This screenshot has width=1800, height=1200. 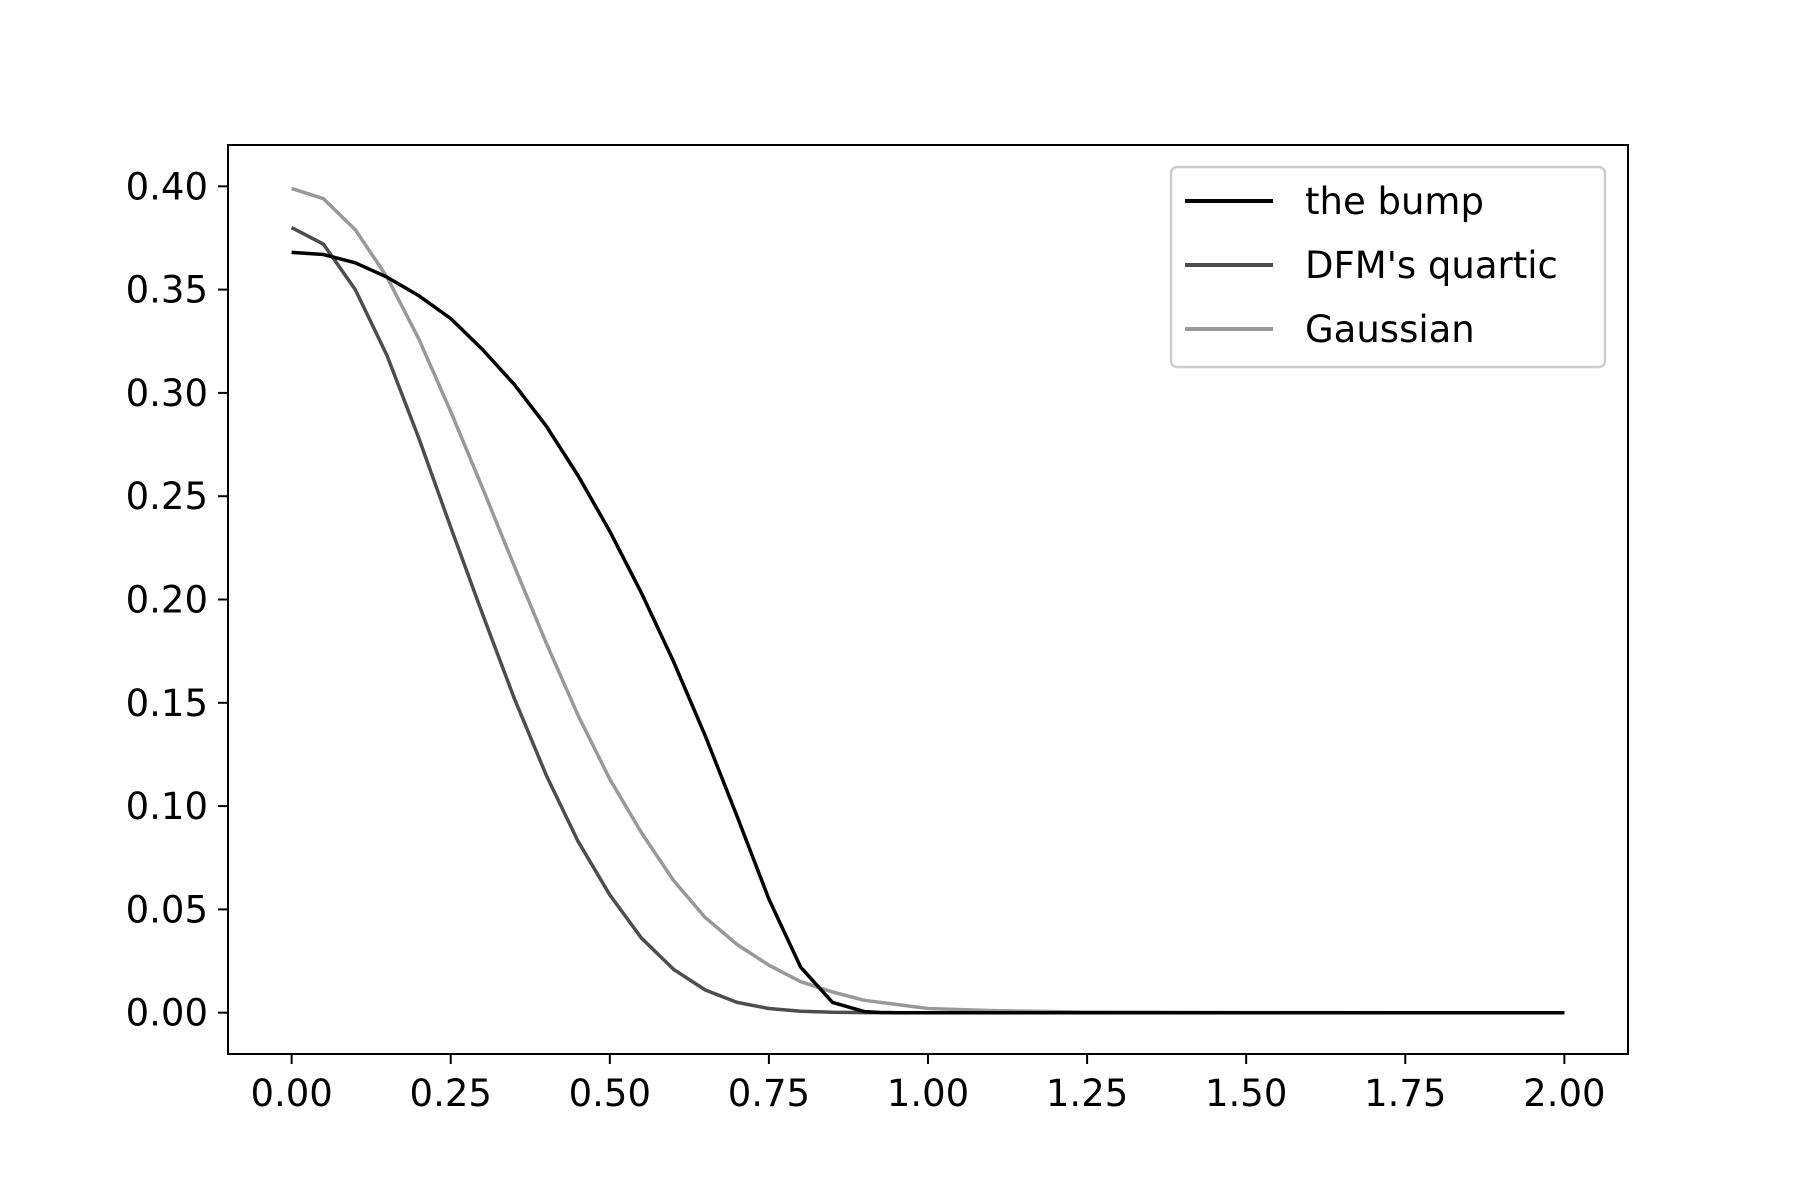 What do you see at coordinates (167, 909) in the screenshot?
I see `y-tick-label: 0.05` at bounding box center [167, 909].